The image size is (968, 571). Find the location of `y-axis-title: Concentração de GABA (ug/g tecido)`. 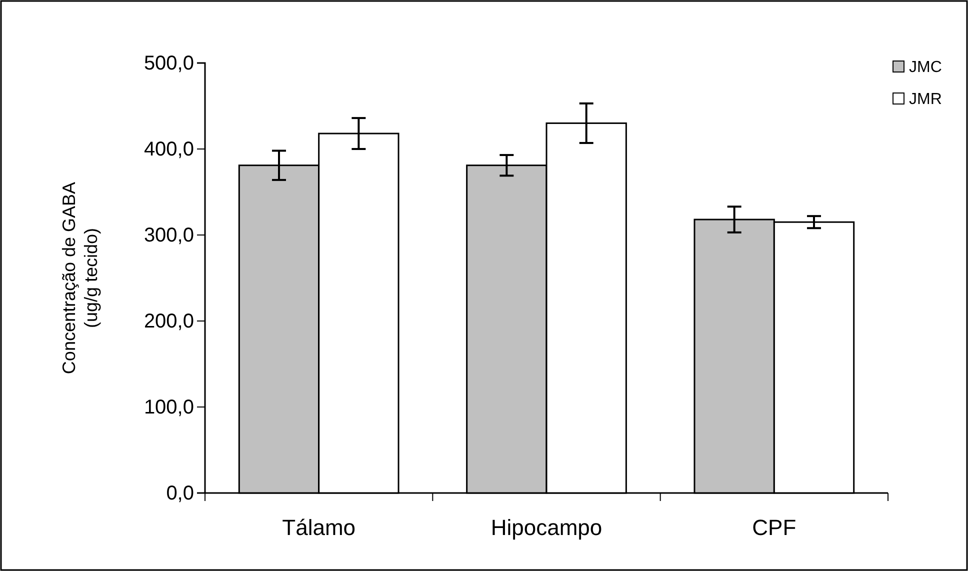

y-axis-title: Concentração de GABA (ug/g tecido) is located at coordinates (80, 278).